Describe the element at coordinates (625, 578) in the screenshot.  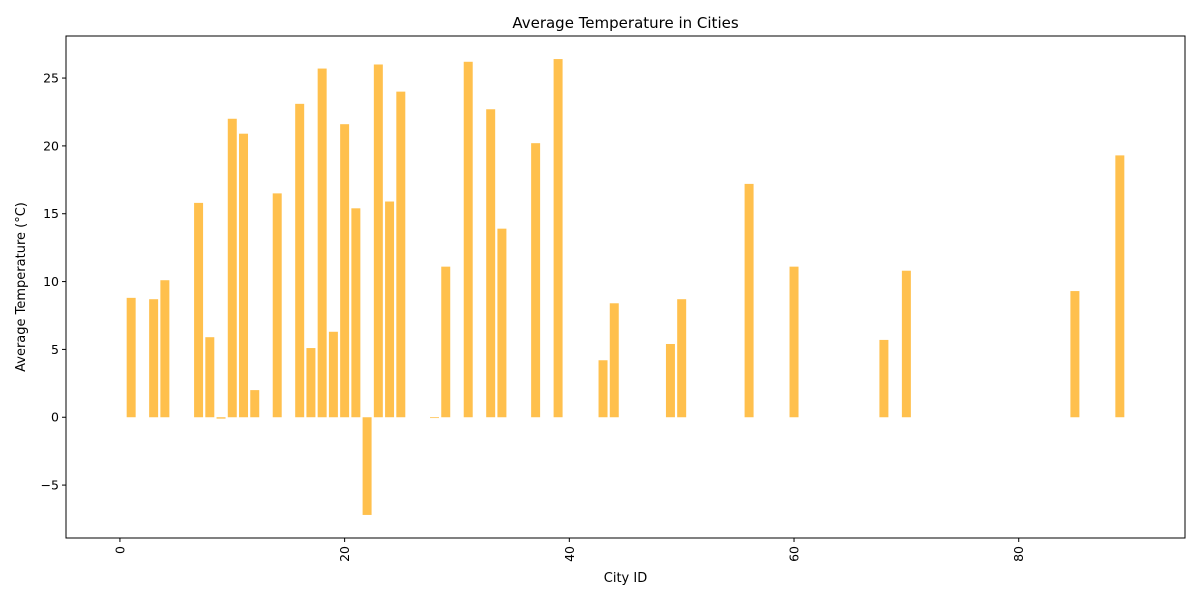
I see `x-axis-label: City ID` at that location.